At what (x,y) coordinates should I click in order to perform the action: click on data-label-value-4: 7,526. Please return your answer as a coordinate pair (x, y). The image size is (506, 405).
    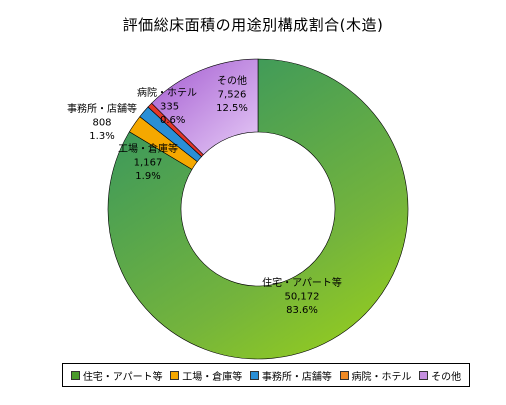
    Looking at the image, I should click on (232, 95).